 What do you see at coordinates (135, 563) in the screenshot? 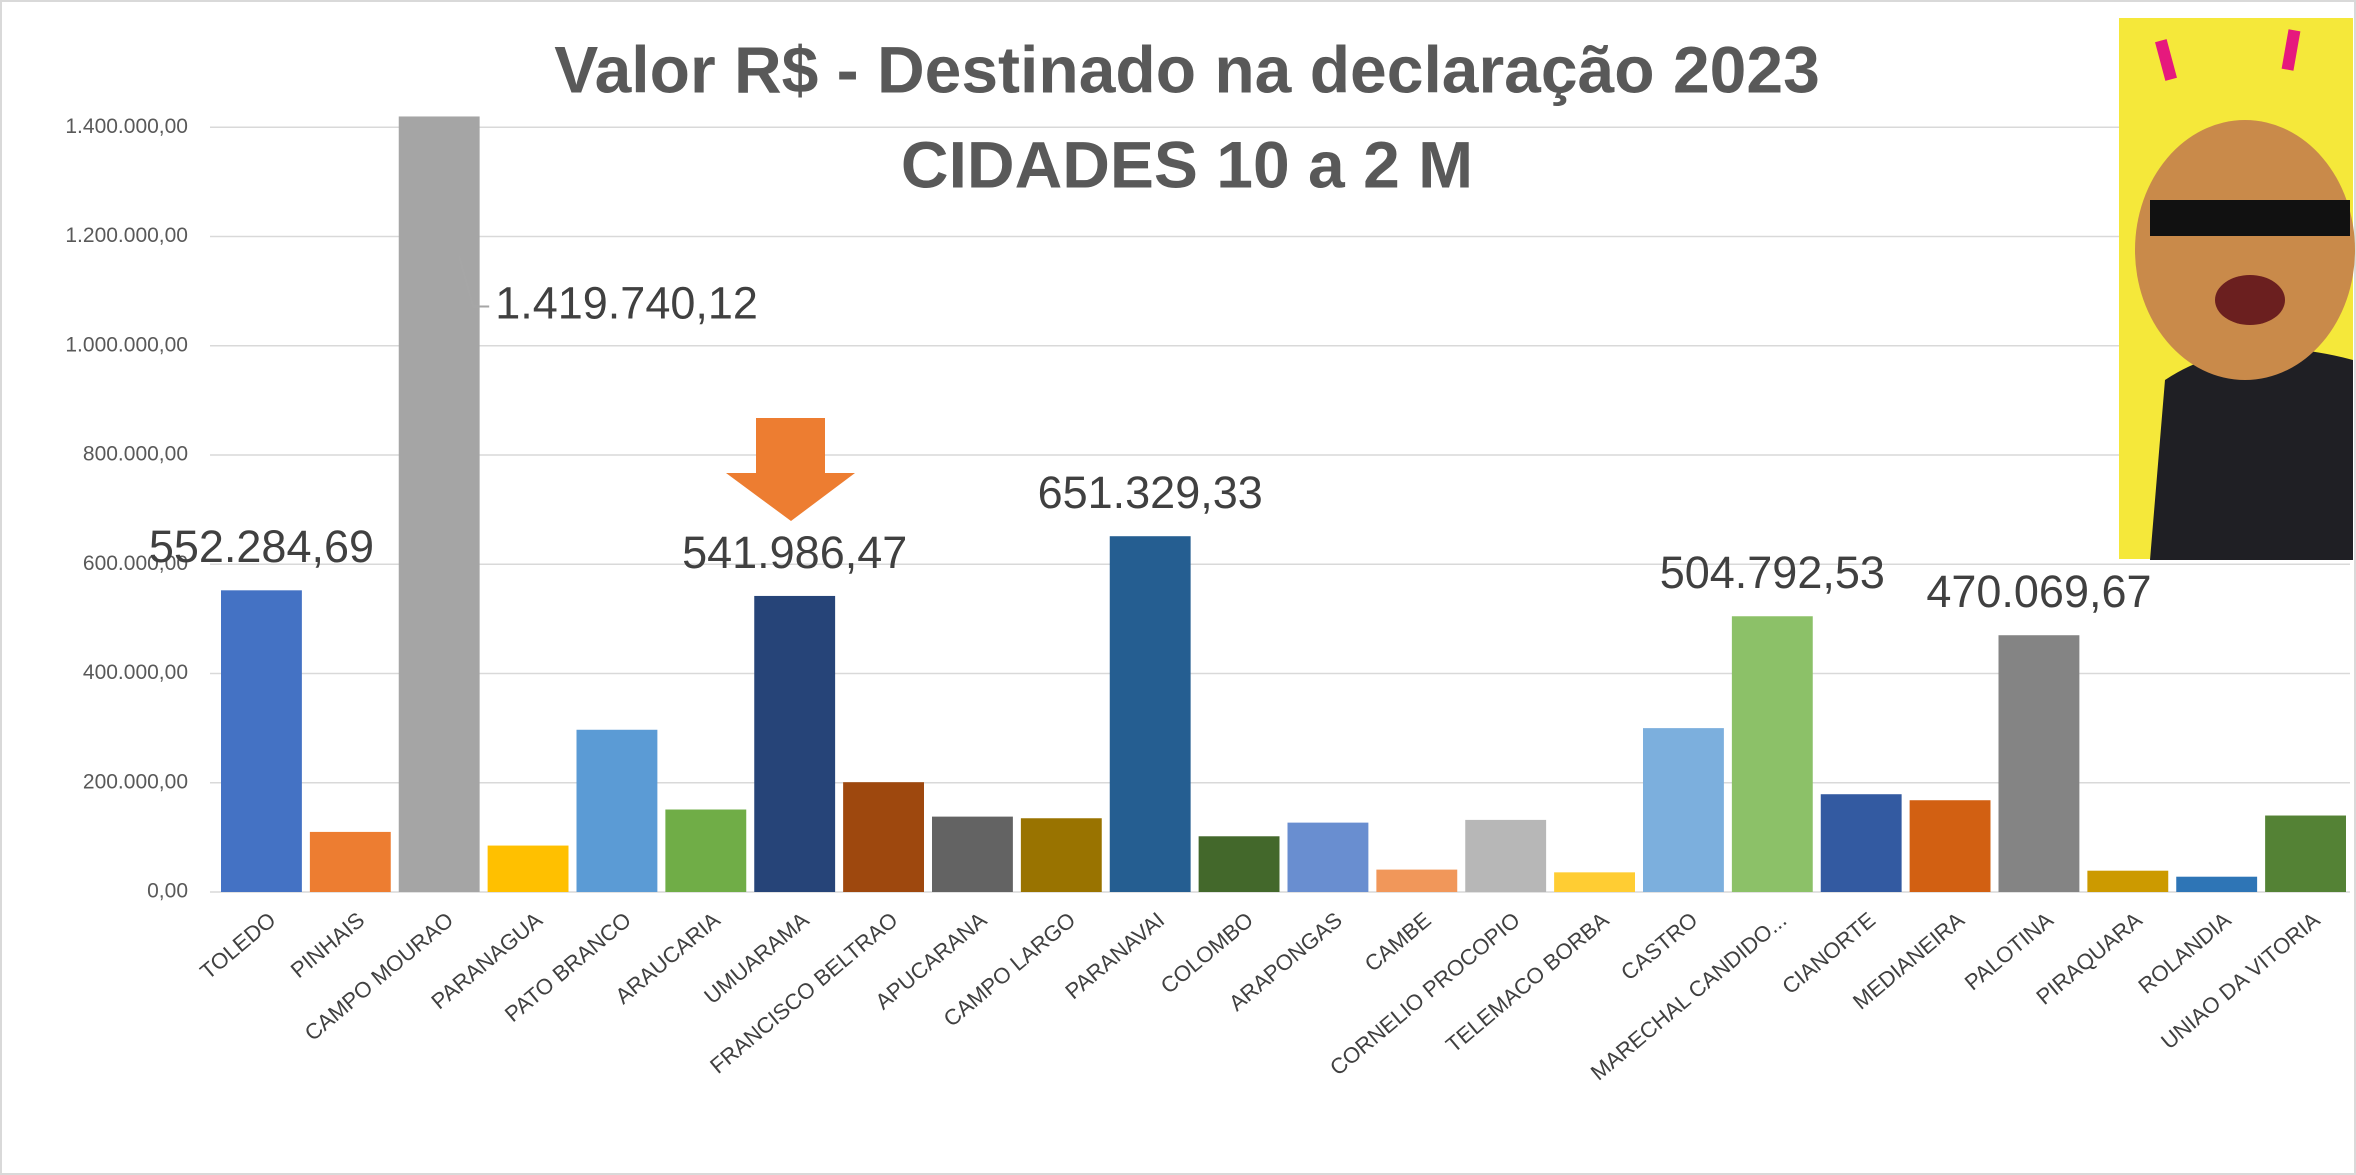
I see `y-tick-label: 600.000,00` at bounding box center [135, 563].